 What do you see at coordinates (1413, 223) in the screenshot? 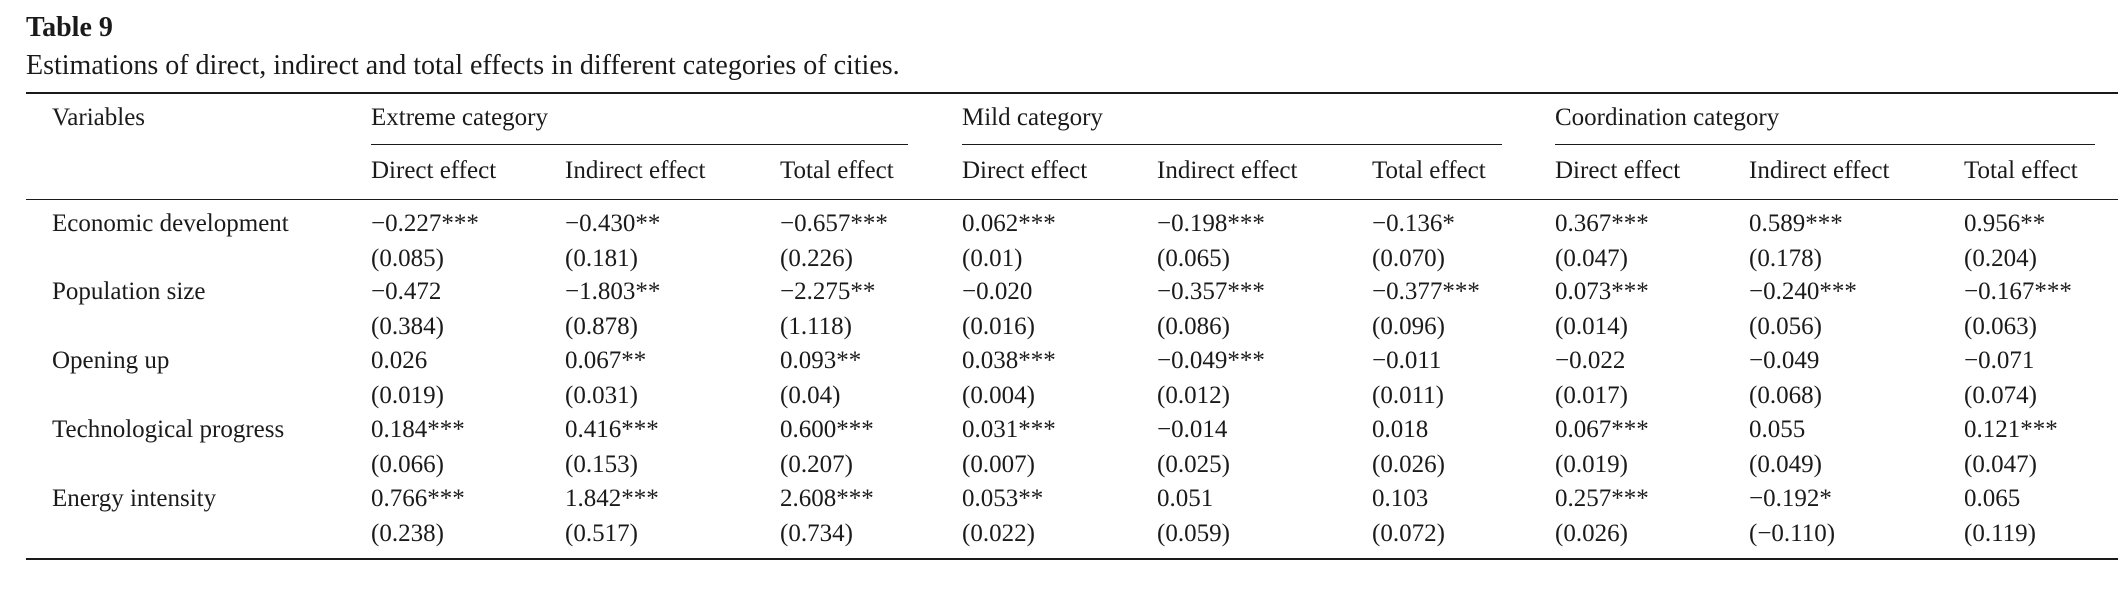
I see `coefficient-cell: −0.136*` at bounding box center [1413, 223].